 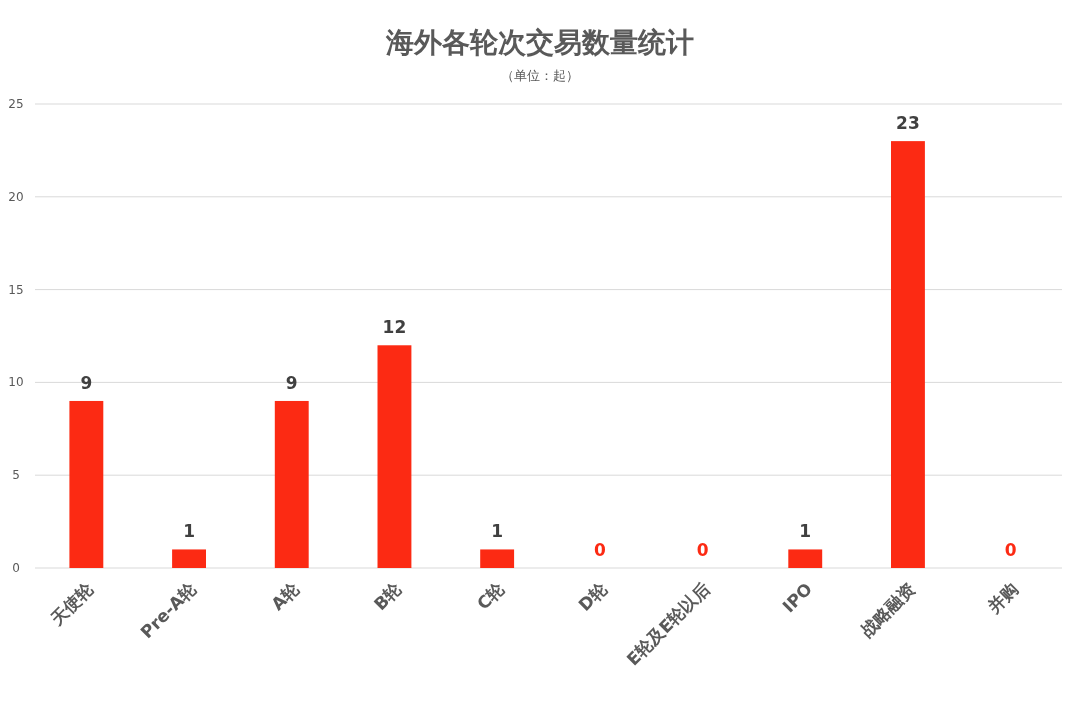 What do you see at coordinates (540, 75) in the screenshot?
I see `chart-subtitle: （单位：起）` at bounding box center [540, 75].